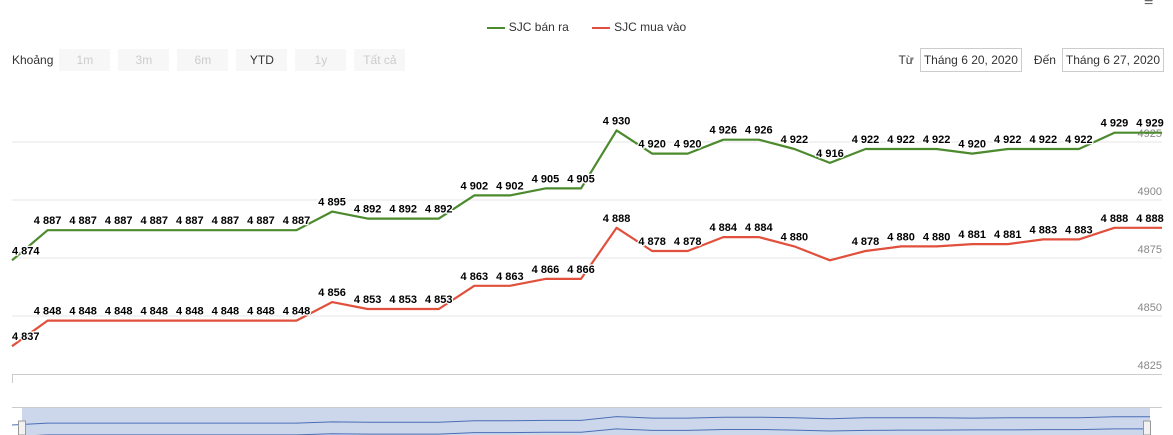  I want to click on legend: SJC bán ra SJC mua vào, so click(586, 27).